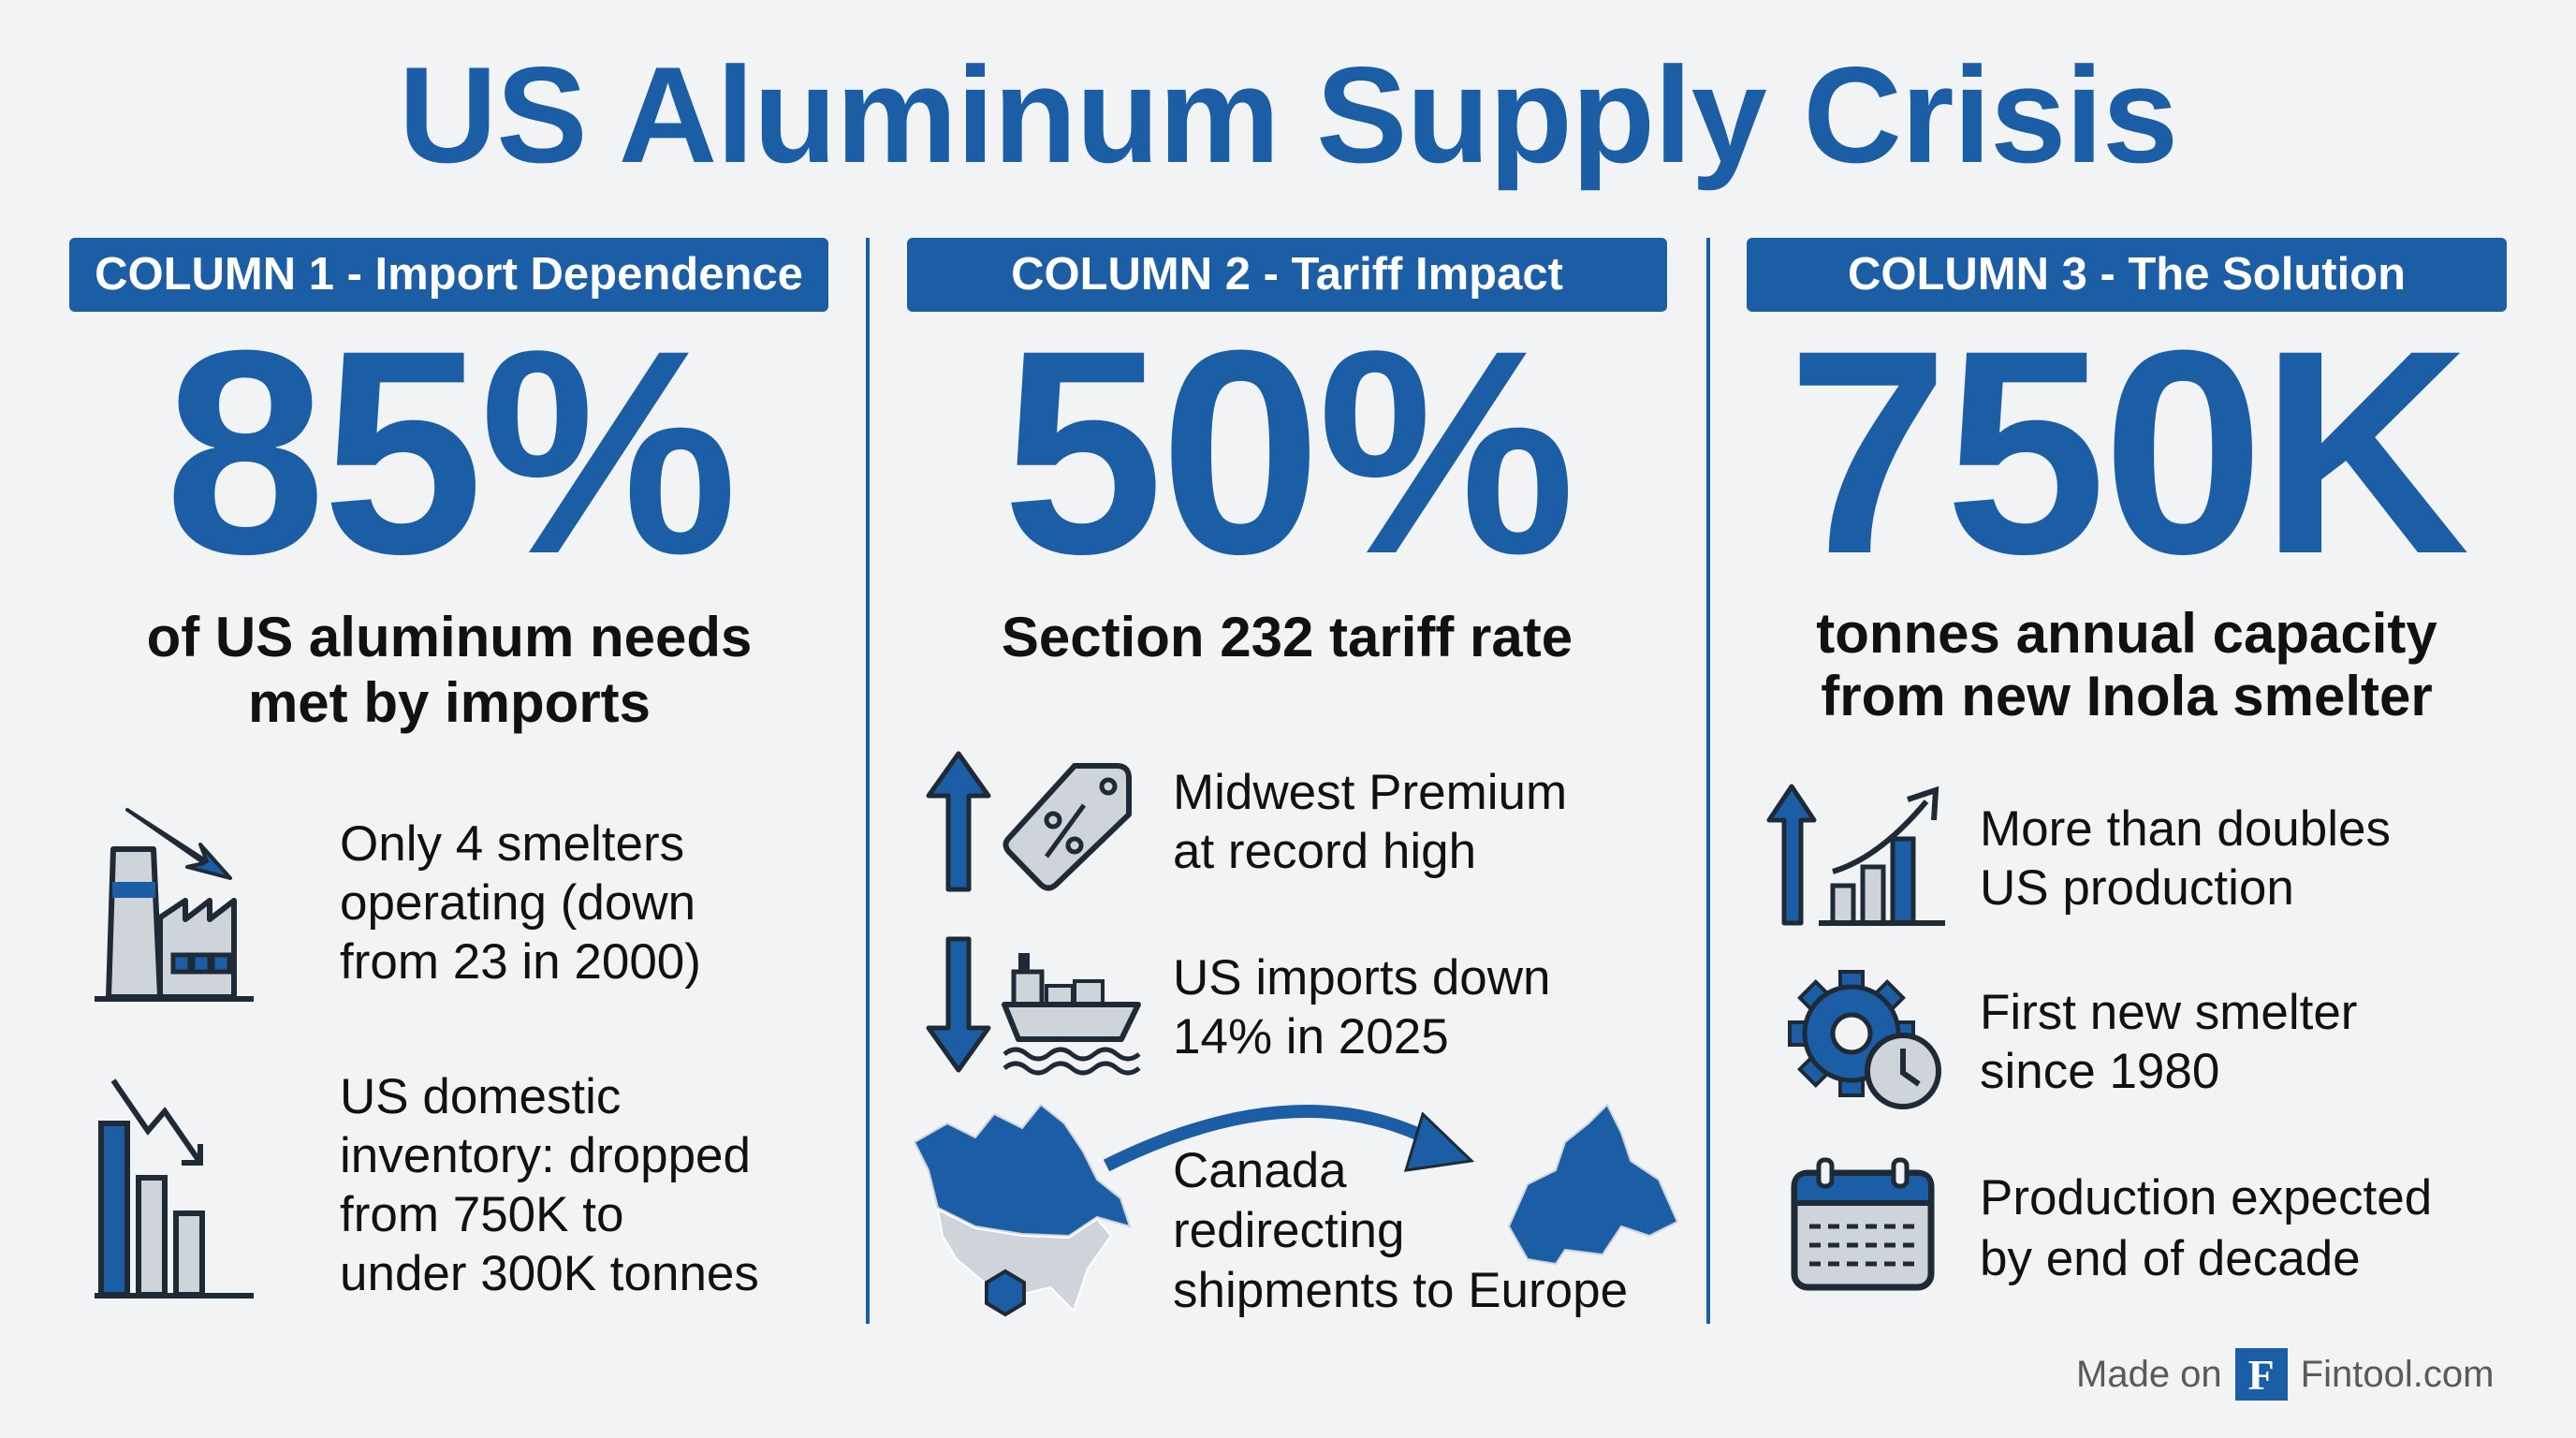 Image resolution: width=2576 pixels, height=1438 pixels. What do you see at coordinates (174, 1188) in the screenshot?
I see `declining-bar-chart-icon` at bounding box center [174, 1188].